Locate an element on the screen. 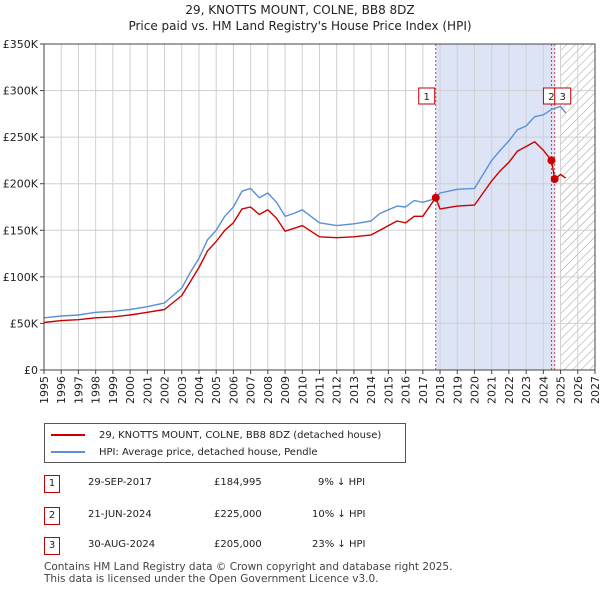 This screenshot has width=600, height=590. transaction-label-text: 1 is located at coordinates (427, 97).